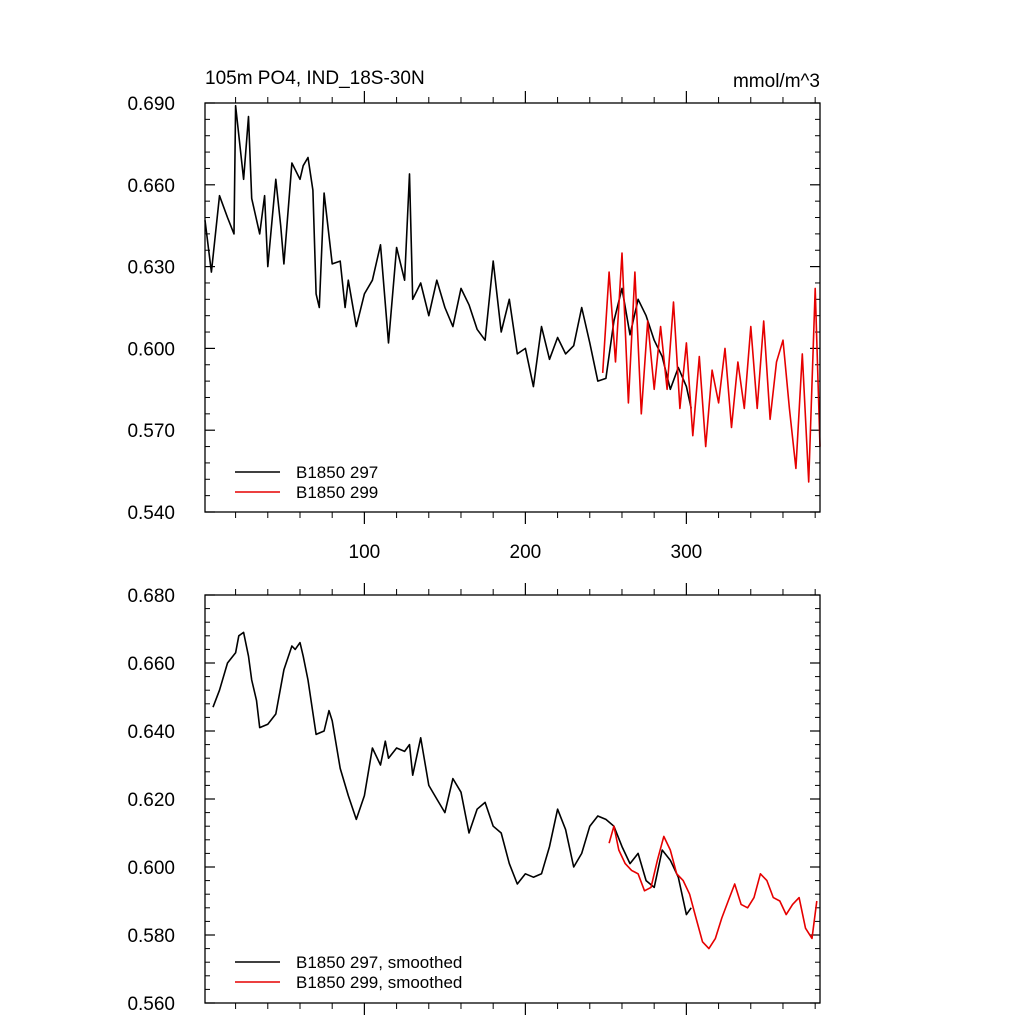  What do you see at coordinates (687, 552) in the screenshot?
I see `x-tick-label: 300` at bounding box center [687, 552].